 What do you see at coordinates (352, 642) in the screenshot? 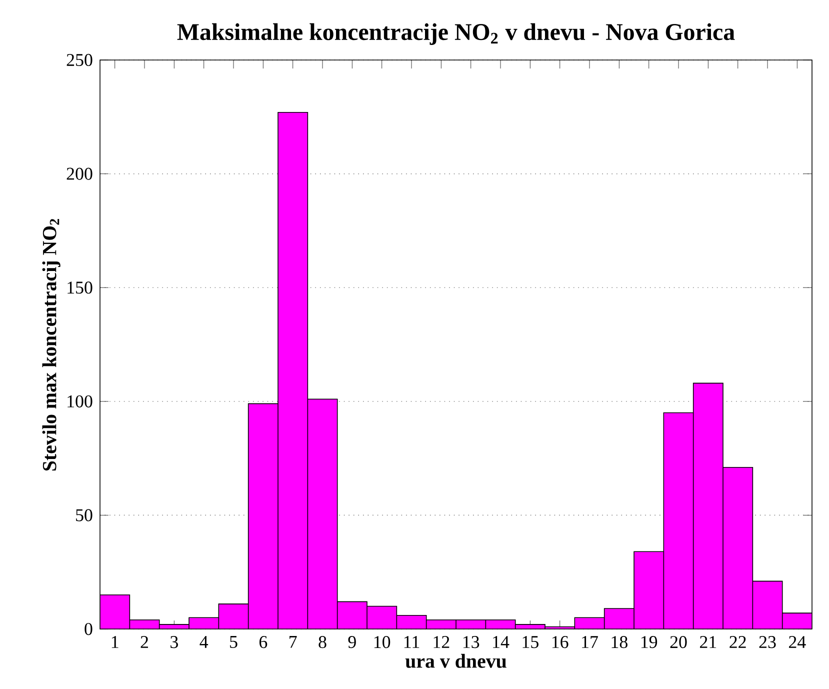
I see `x-tick-label: 9` at bounding box center [352, 642].